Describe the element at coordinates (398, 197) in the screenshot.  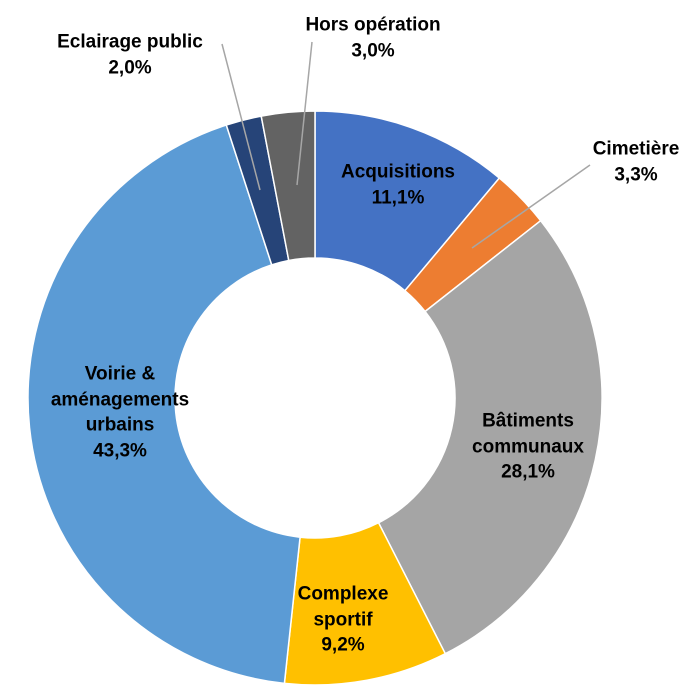
I see `value-label: 11,1%` at that location.